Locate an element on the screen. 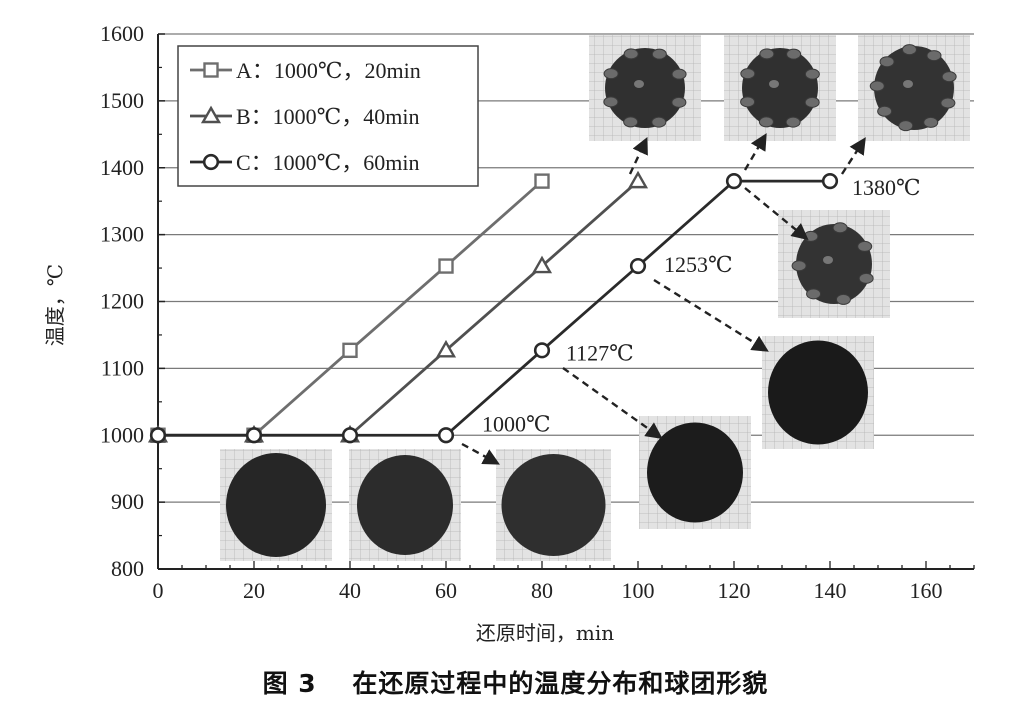 The width and height of the screenshot is (1031, 722). y-tick-label: 900 is located at coordinates (127, 501).